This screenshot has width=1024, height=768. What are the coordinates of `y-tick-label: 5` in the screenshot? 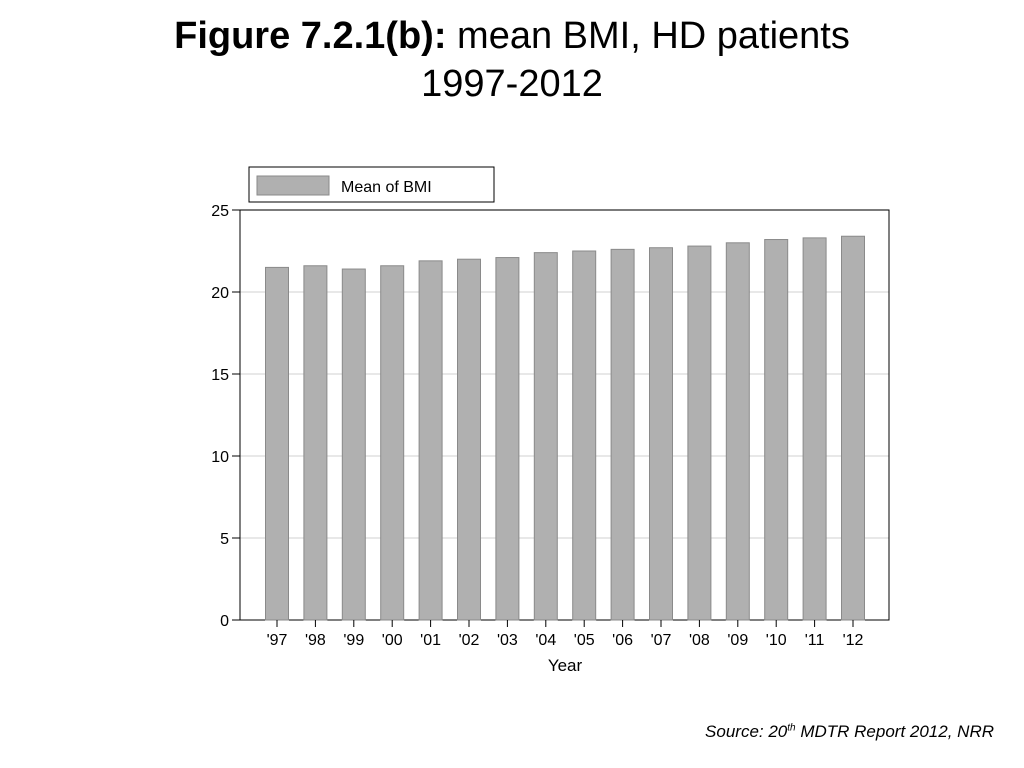 It's located at (224, 539).